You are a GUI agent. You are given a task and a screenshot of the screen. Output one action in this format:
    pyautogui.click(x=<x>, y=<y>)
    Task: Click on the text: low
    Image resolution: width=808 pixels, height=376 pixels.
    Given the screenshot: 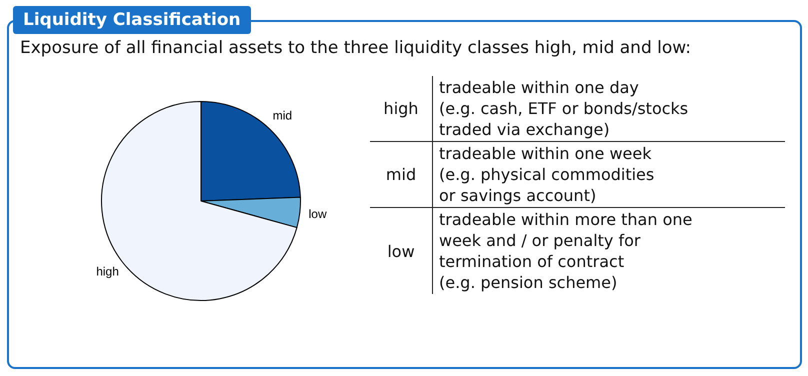 What is the action you would take?
    pyautogui.click(x=401, y=251)
    